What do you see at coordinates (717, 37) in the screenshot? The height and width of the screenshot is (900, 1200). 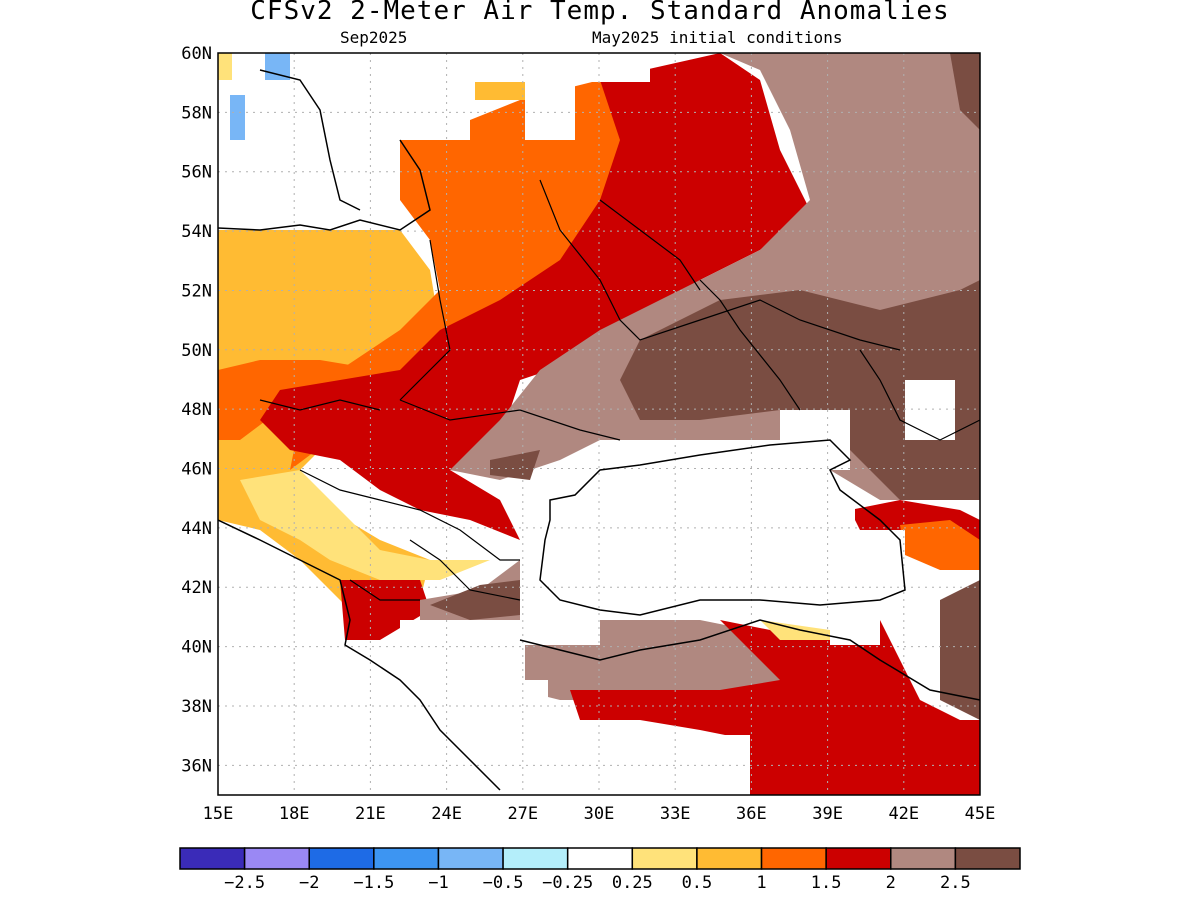 I see `initial-conditions: May2025 initial conditions` at bounding box center [717, 37].